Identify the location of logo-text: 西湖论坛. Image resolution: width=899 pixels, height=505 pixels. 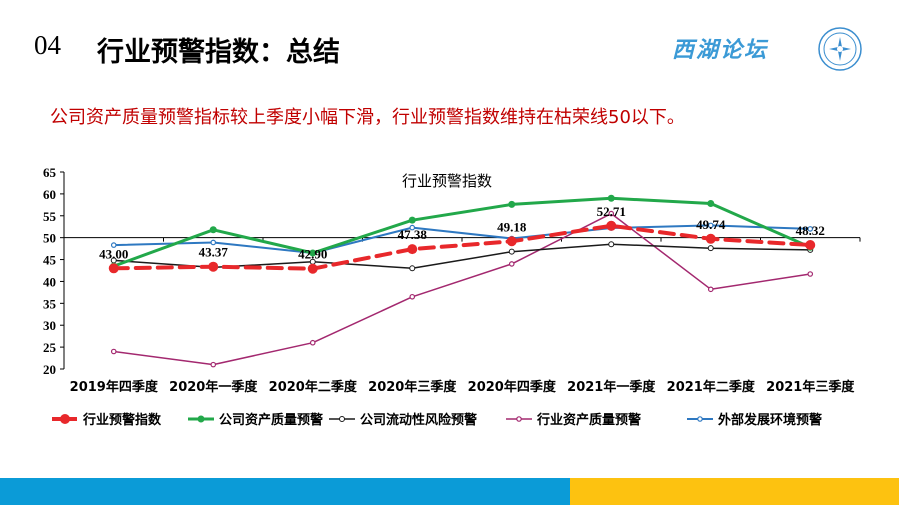
(720, 50).